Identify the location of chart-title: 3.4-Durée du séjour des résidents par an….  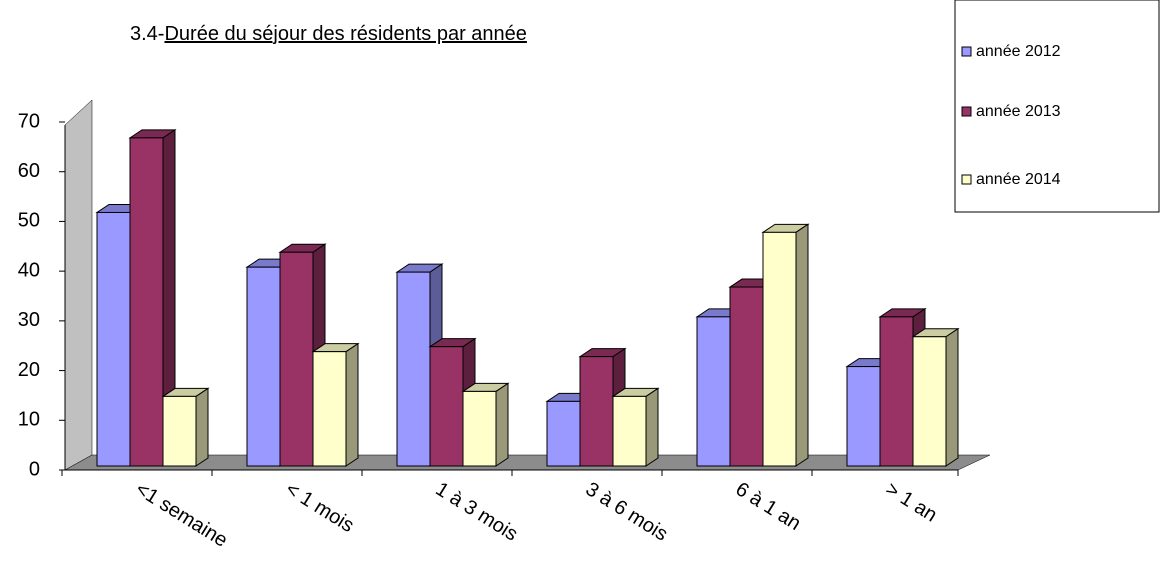
(328, 34).